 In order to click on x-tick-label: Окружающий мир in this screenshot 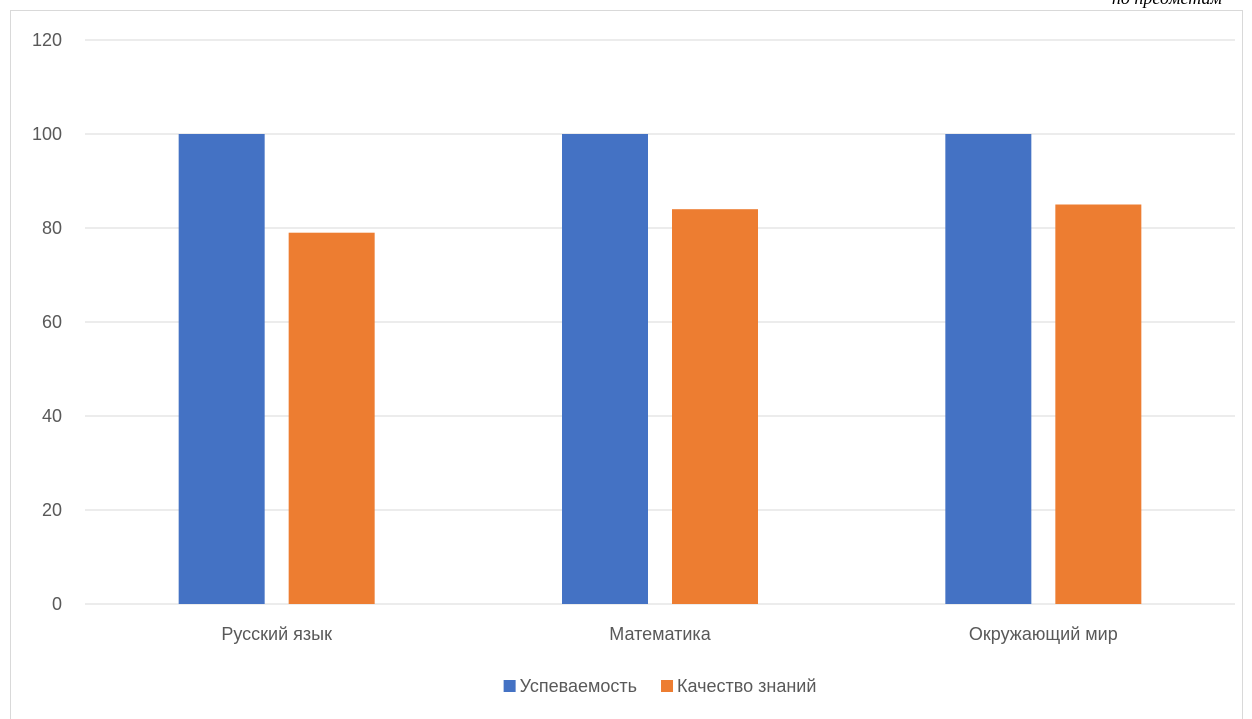, I will do `click(1043, 634)`.